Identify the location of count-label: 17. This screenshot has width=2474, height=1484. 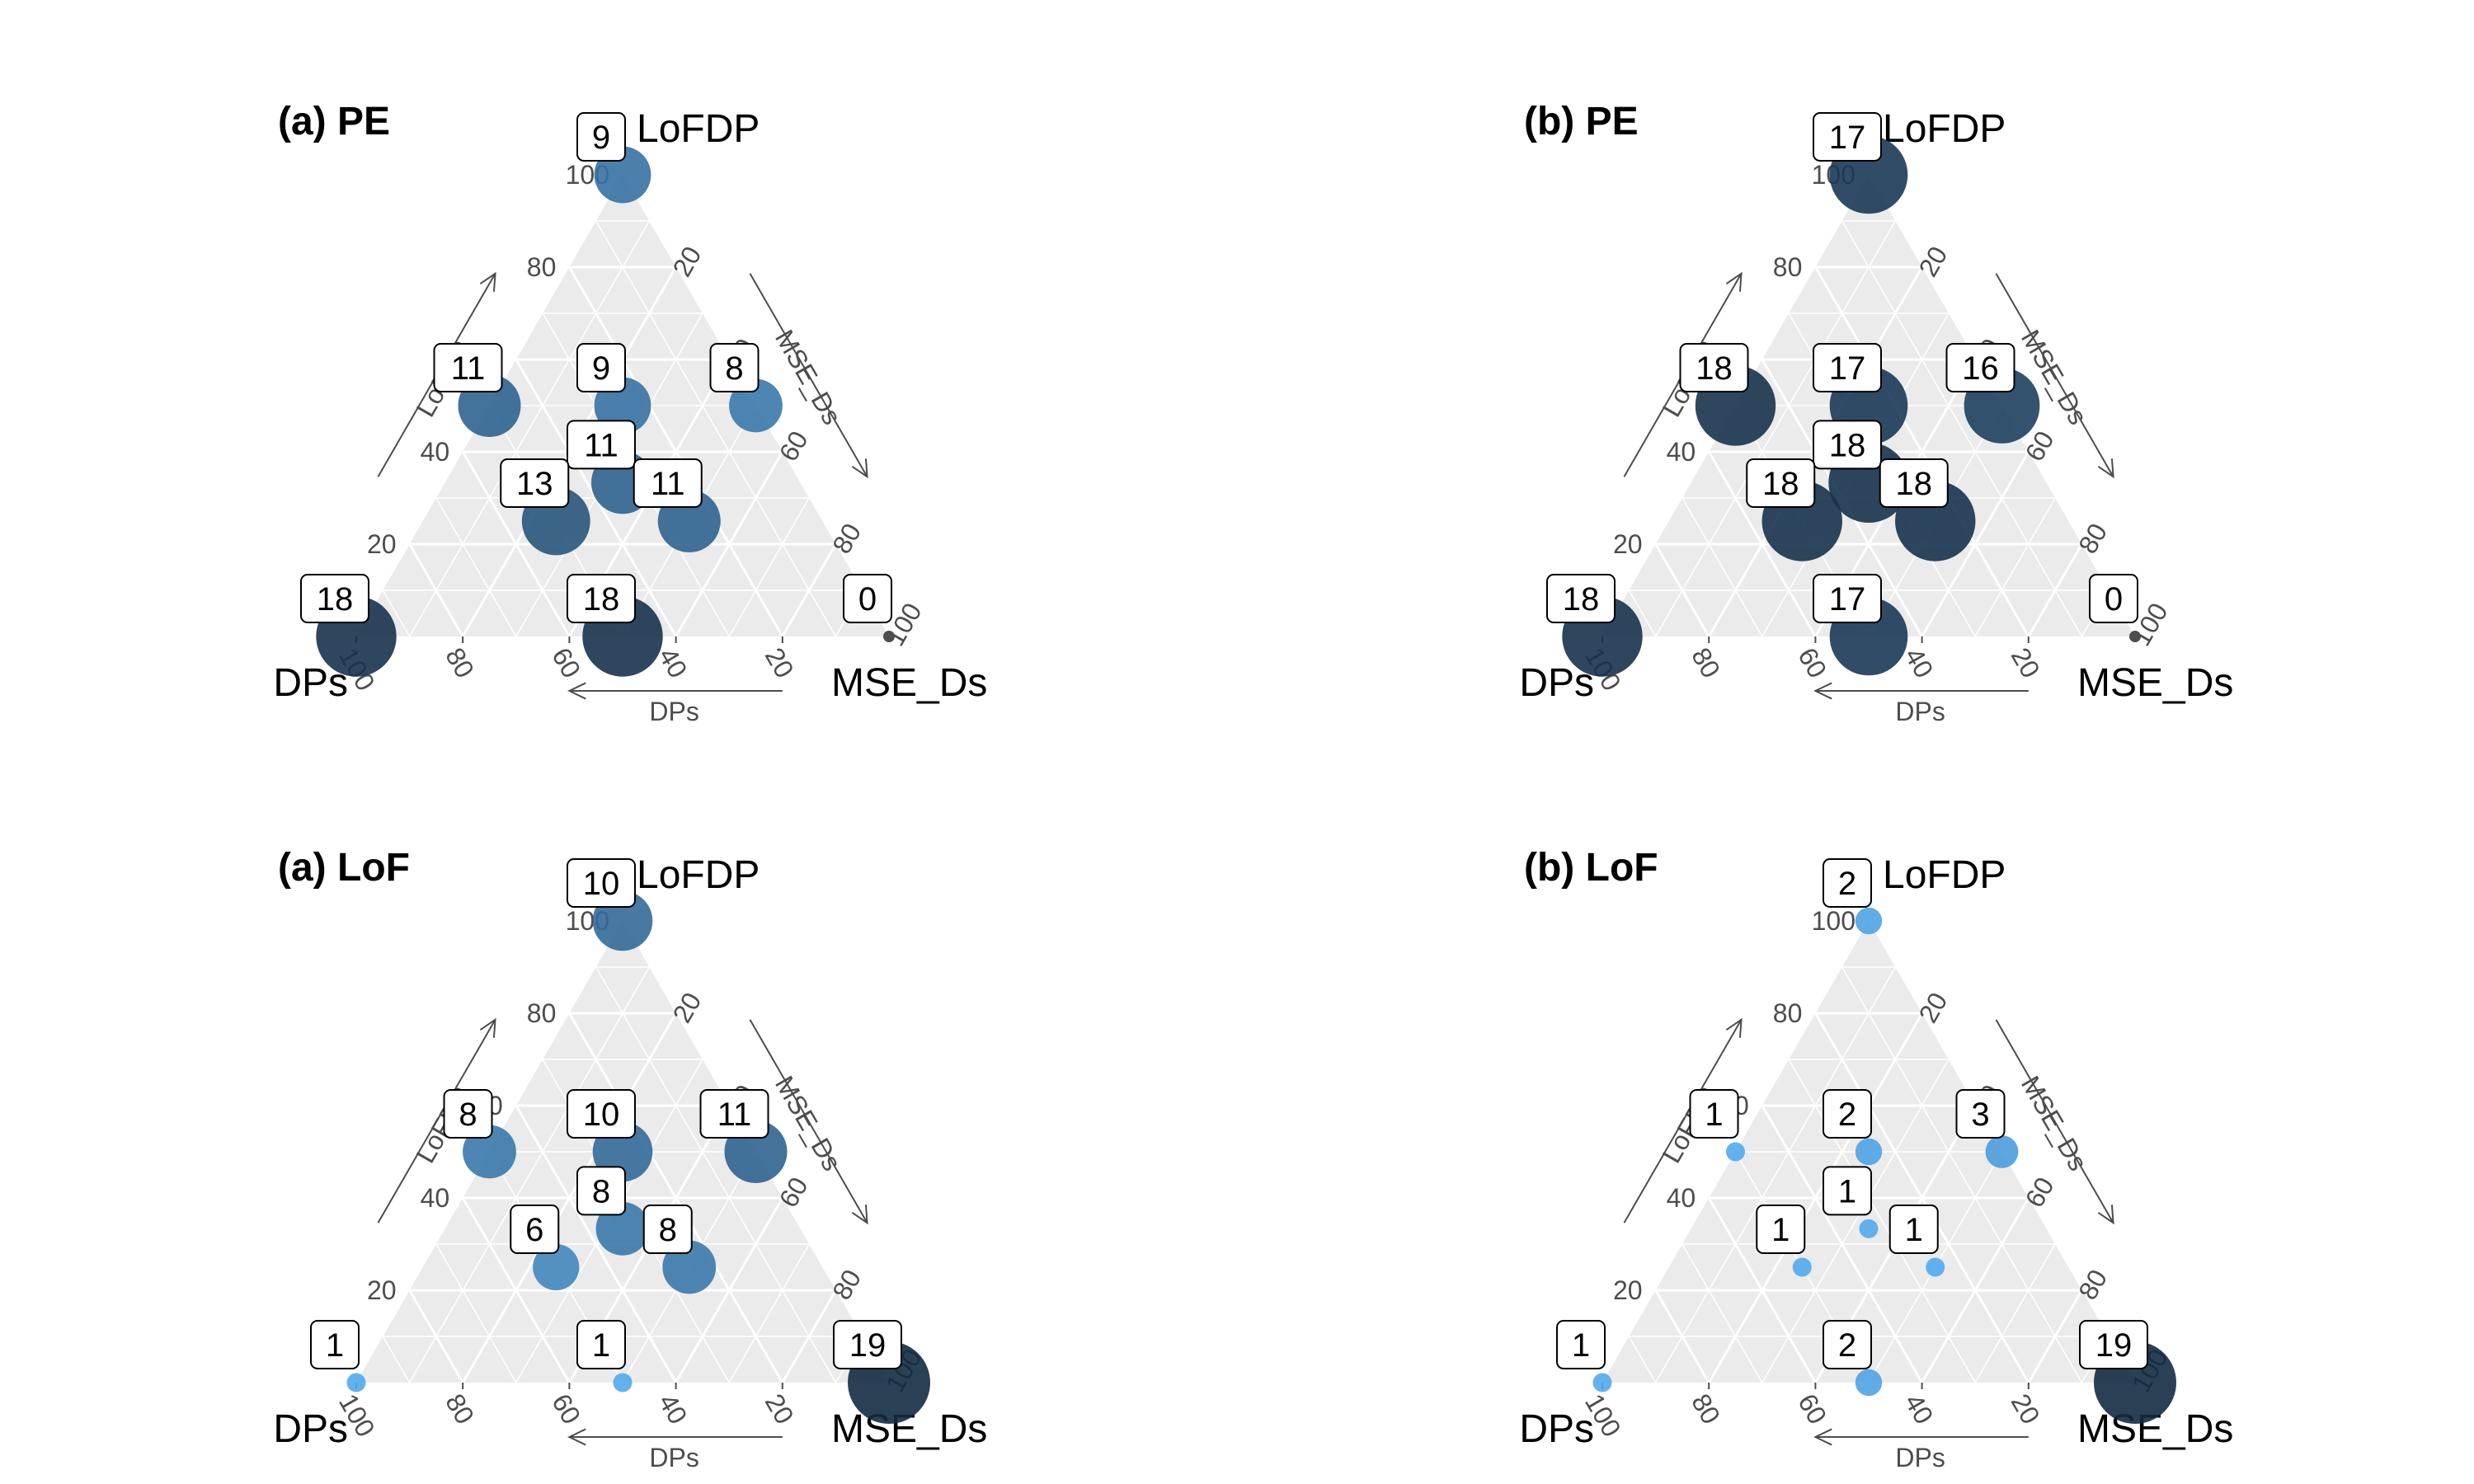
(1847, 137).